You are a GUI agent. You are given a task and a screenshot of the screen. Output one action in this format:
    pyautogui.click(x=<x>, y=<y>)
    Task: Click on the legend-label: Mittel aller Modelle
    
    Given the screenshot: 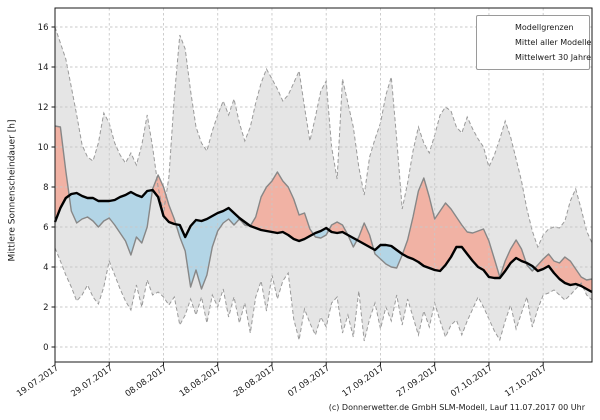 What is the action you would take?
    pyautogui.click(x=553, y=42)
    